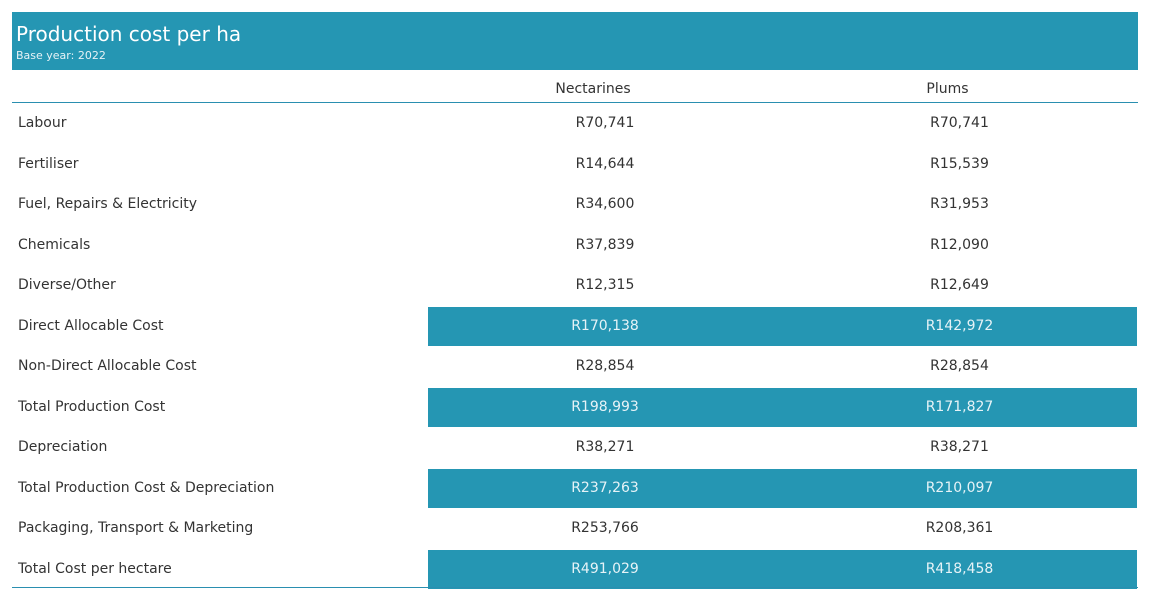 This screenshot has height=600, width=1150. Describe the element at coordinates (48, 163) in the screenshot. I see `row-label: Fertiliser` at that location.